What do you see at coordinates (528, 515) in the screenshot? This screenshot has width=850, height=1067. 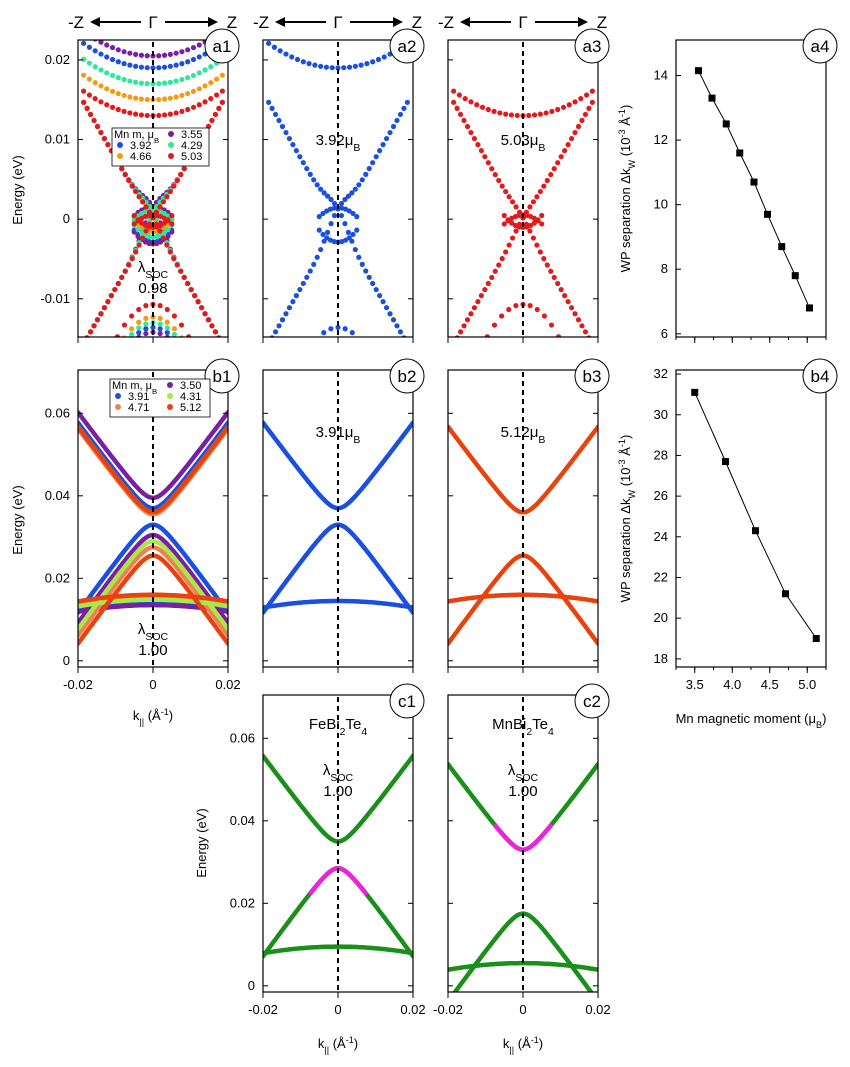 I see `b3-panel: b3 5.12μB` at bounding box center [528, 515].